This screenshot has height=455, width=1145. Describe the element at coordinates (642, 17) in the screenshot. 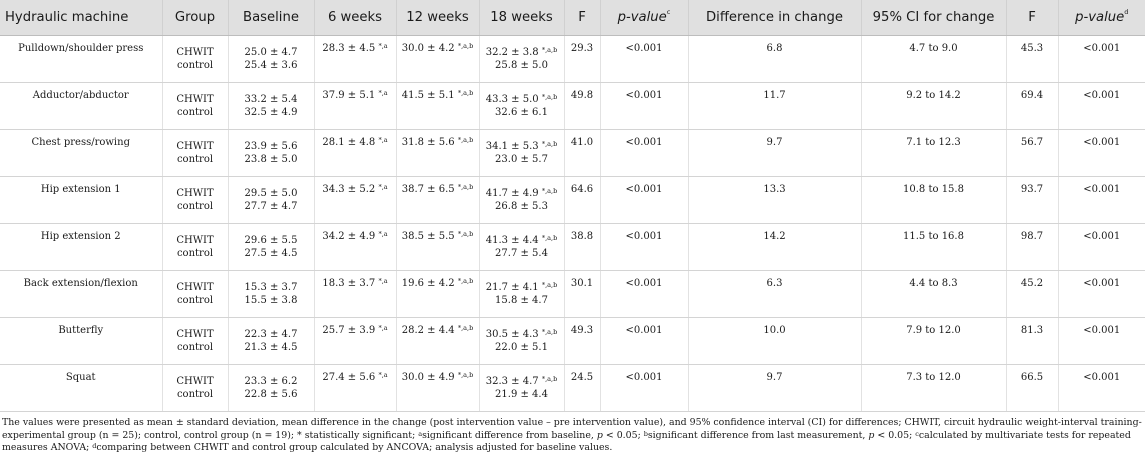

I see `header-p-value-c-text: p-value` at that location.